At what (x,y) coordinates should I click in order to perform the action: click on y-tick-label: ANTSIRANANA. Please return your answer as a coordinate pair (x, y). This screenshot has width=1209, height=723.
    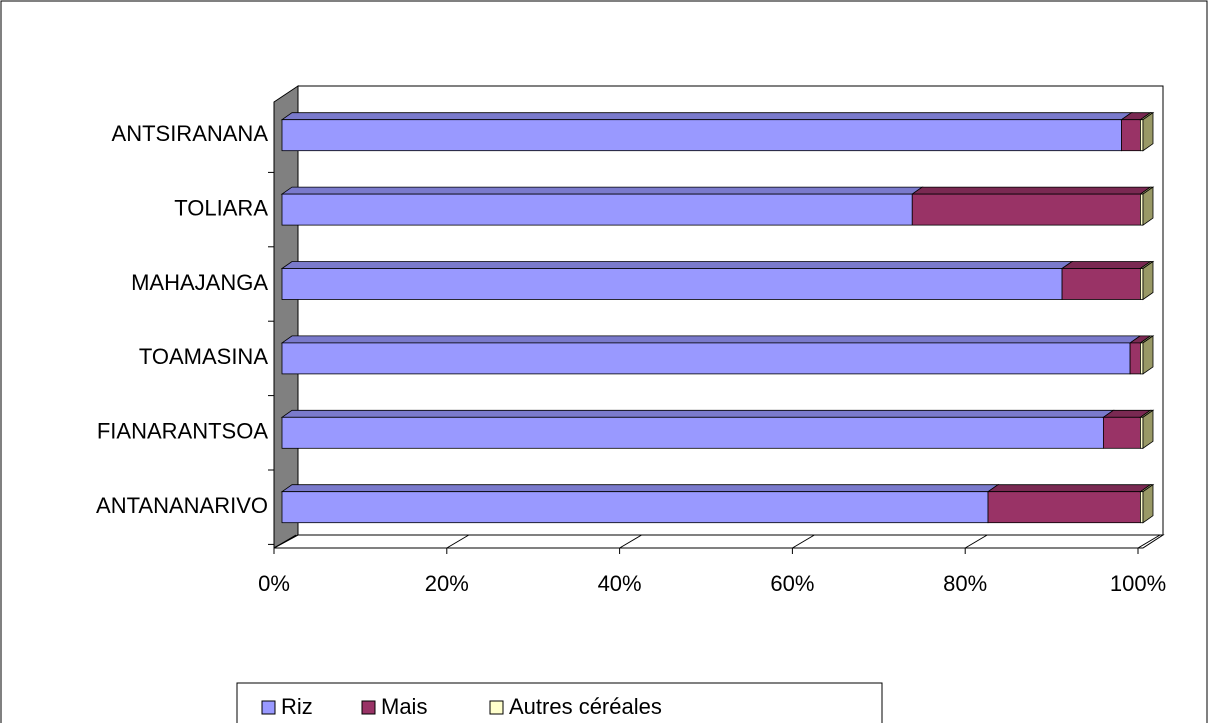
    Looking at the image, I should click on (190, 133).